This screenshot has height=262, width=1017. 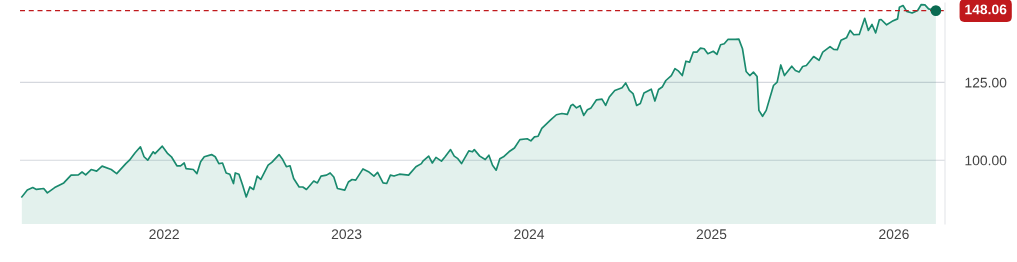 I want to click on x-tick-label: 2023, so click(x=346, y=234).